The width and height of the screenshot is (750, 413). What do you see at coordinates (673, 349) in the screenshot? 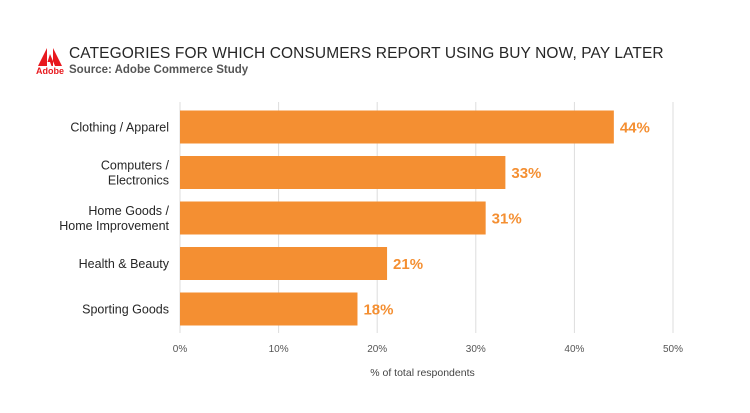
I see `x-tick-label-50: 50%` at bounding box center [673, 349].